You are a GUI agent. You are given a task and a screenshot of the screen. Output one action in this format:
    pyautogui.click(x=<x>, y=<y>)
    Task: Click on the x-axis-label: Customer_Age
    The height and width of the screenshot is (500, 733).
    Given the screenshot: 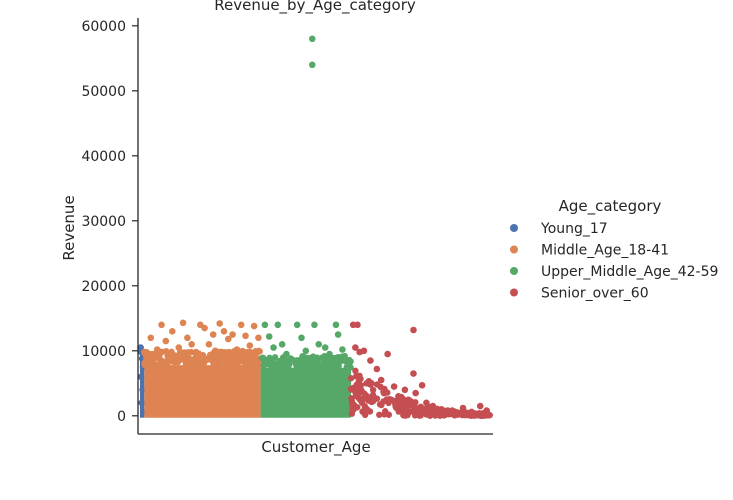 What is the action you would take?
    pyautogui.click(x=315, y=447)
    